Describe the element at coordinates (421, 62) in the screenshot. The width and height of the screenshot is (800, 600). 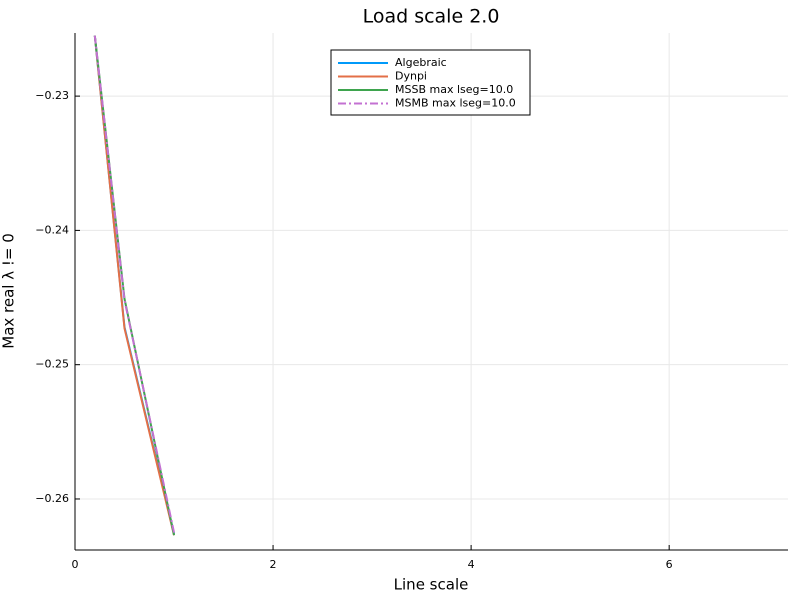
I see `legend-label-1: Algebraic` at that location.